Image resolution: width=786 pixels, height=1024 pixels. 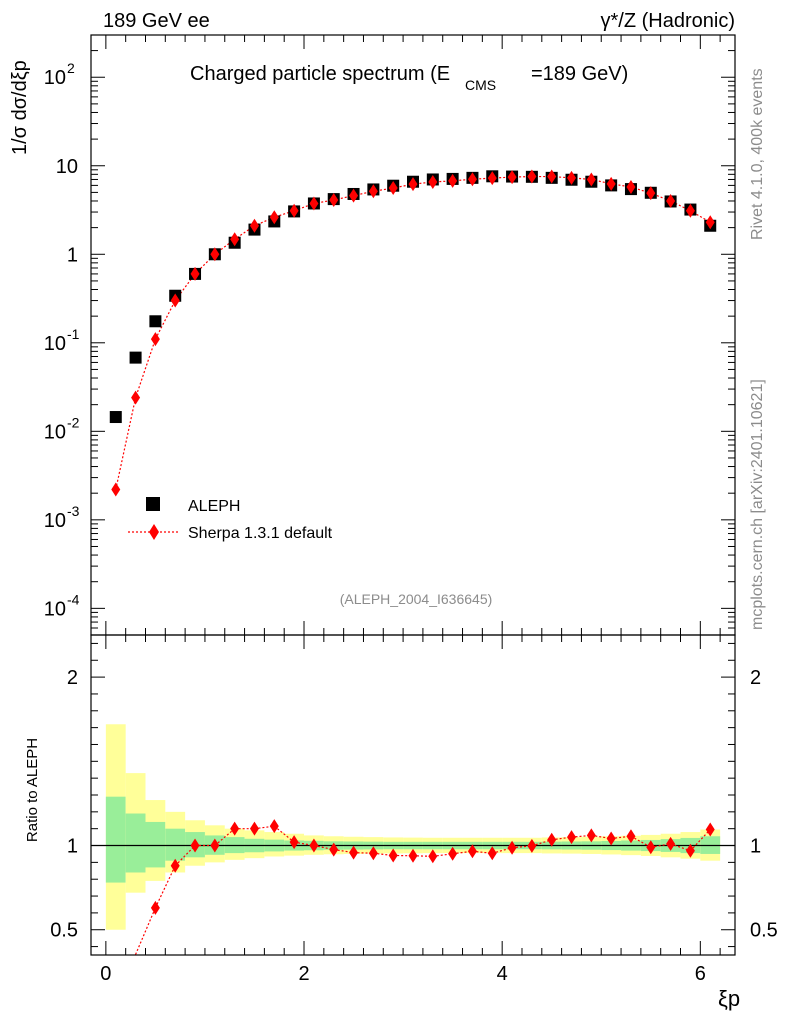 I want to click on y-tick-exponent: -2, so click(x=73, y=422).